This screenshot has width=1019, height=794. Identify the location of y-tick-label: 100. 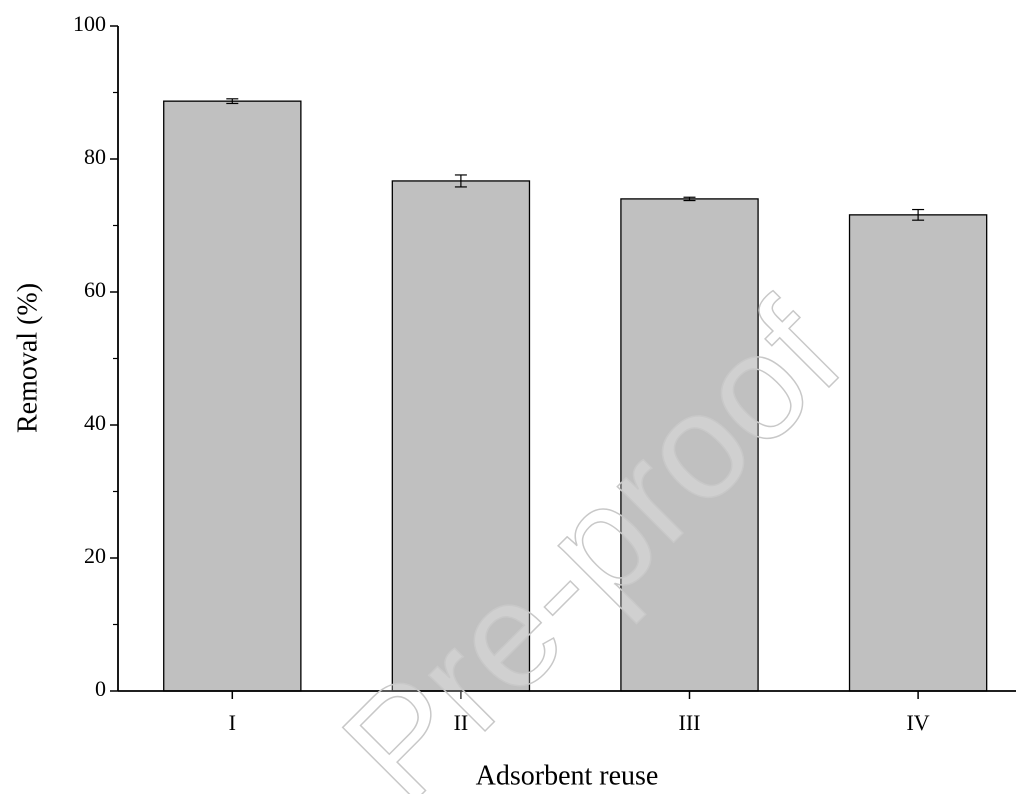
(89, 23).